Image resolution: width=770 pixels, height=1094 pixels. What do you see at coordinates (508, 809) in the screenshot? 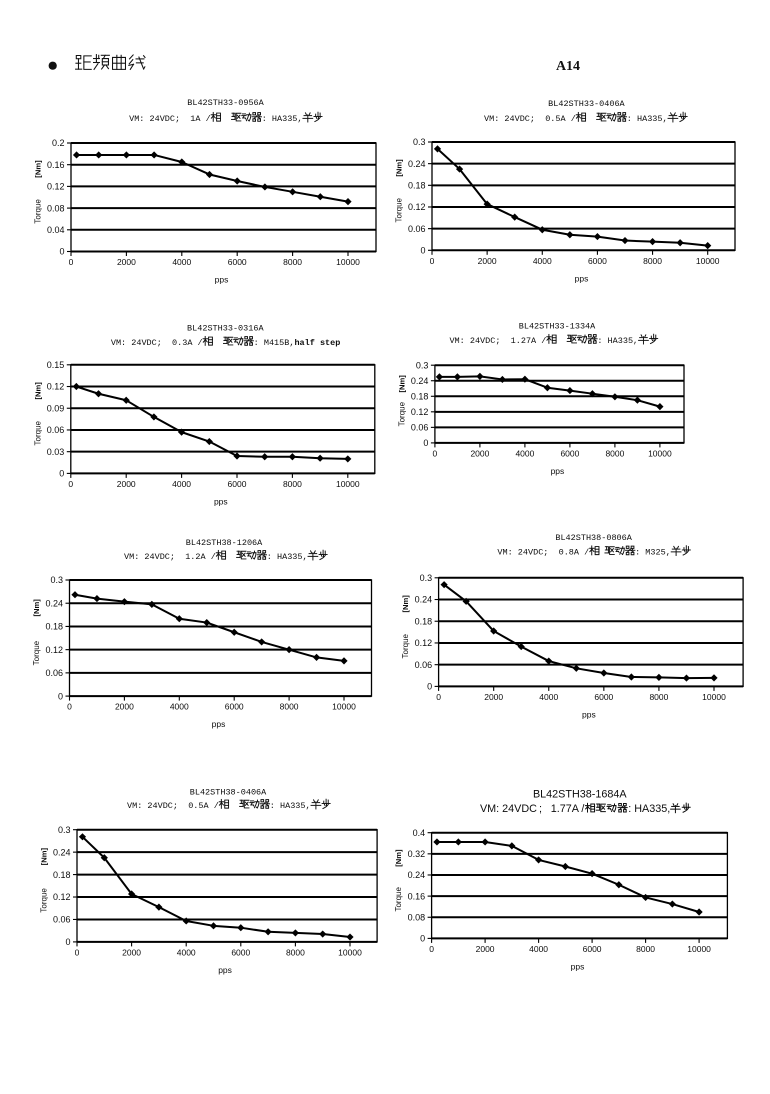
I see `svg-text: VM: 24VDC` at bounding box center [508, 809].